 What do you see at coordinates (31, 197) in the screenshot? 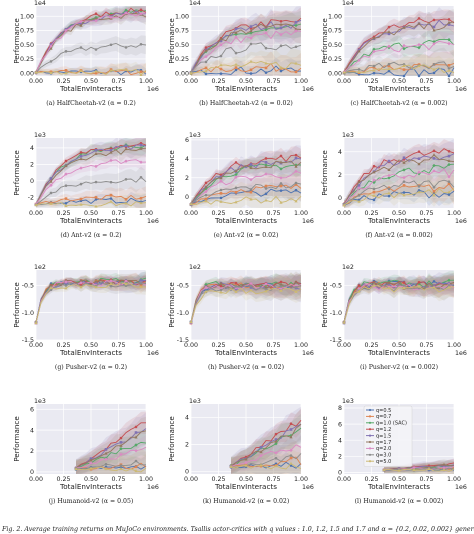
I see `y-tick-label: -2` at bounding box center [31, 197].